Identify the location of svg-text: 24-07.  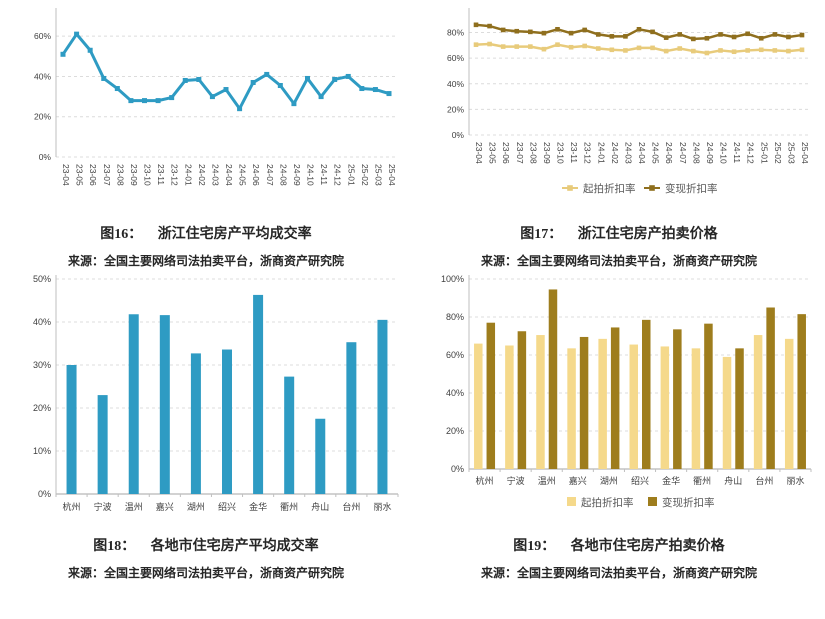
(683, 153).